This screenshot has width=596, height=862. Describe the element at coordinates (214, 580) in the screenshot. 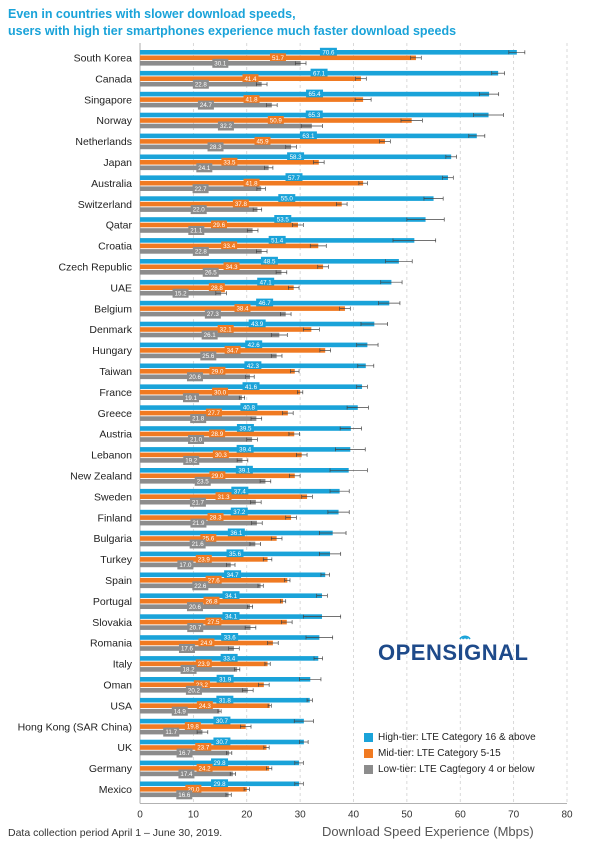

I see `mid-value-label-25: 27.6` at that location.